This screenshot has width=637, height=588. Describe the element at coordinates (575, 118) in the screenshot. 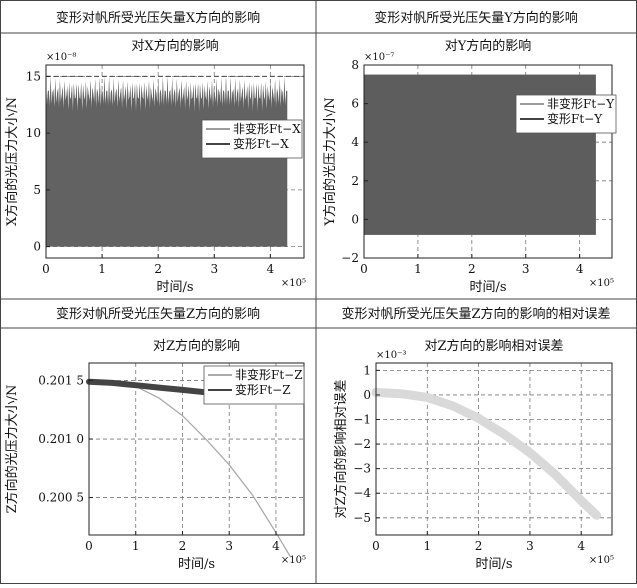

I see `legend-label: 变形Ft−Y` at that location.